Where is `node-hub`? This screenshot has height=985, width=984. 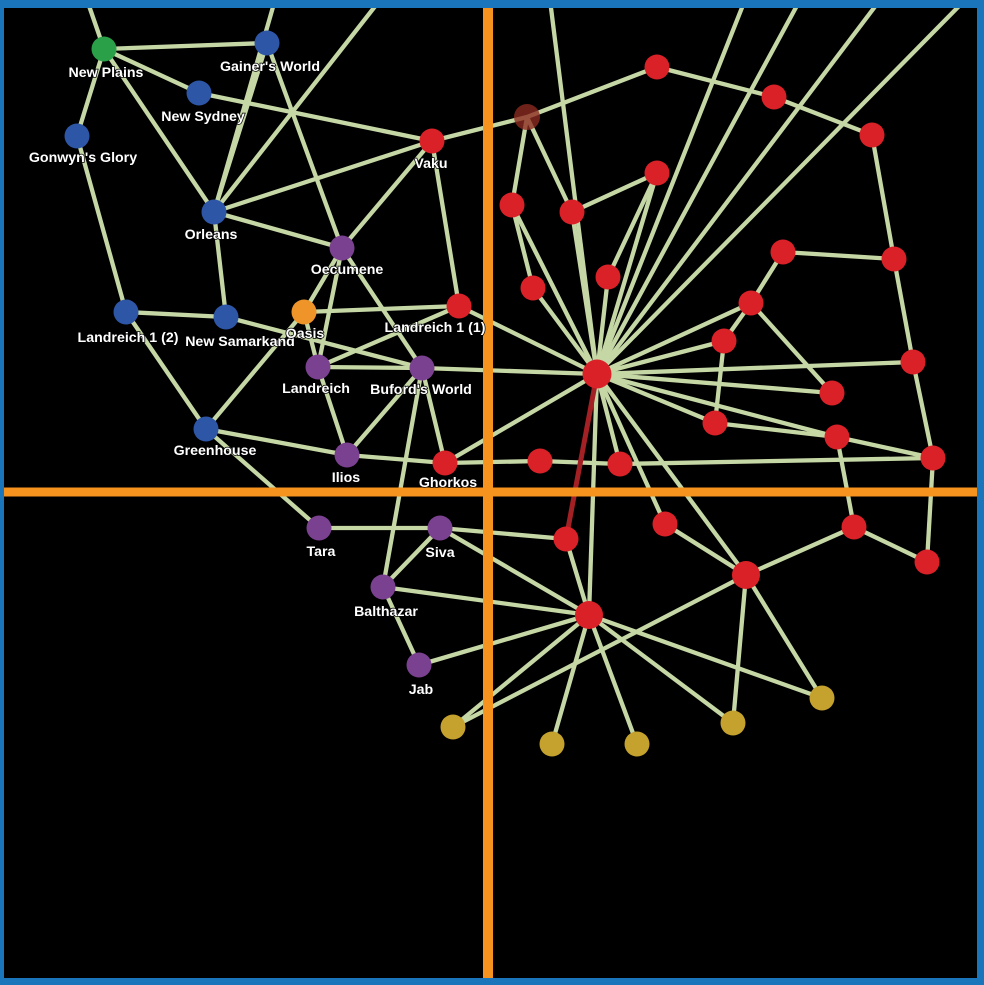
node-hub is located at coordinates (597, 374).